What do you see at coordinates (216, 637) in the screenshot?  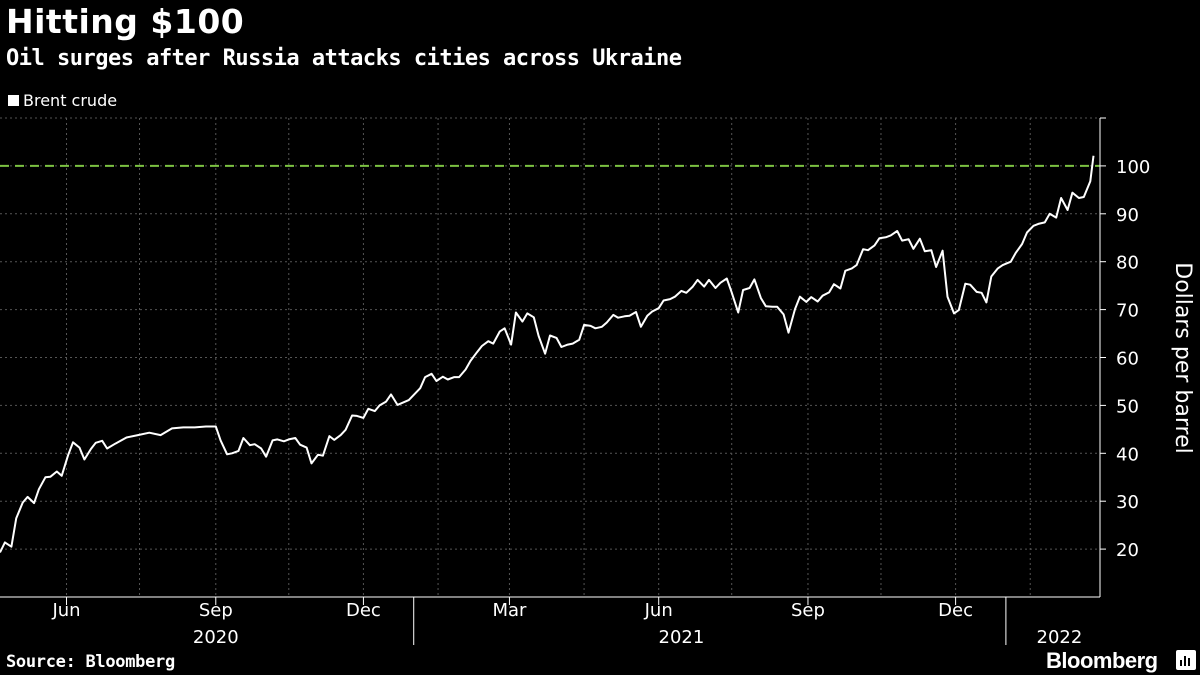 I see `year-label: 2020` at bounding box center [216, 637].